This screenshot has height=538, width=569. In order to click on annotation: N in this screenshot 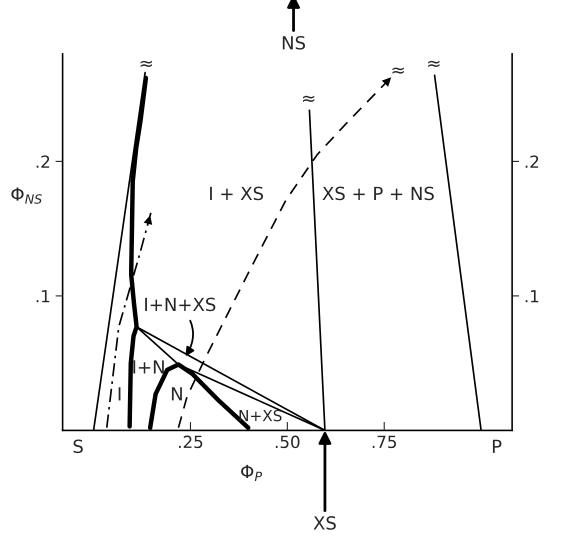, I will do `click(177, 393)`.